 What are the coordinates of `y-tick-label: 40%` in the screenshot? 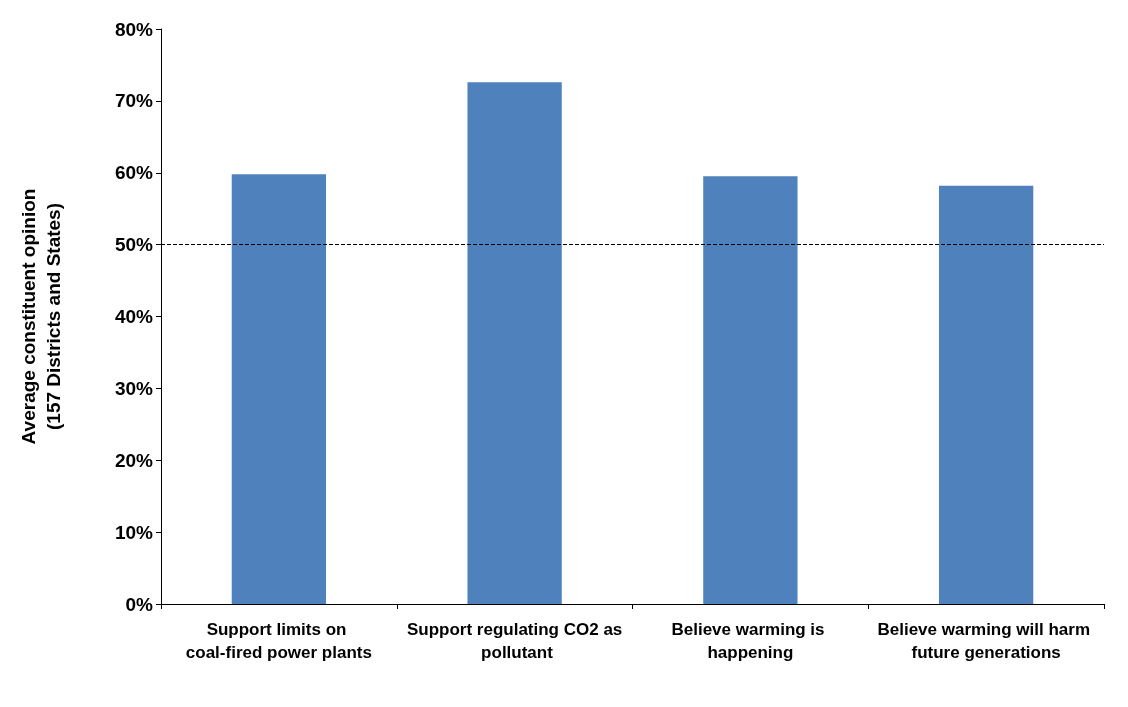 It's located at (134, 316).